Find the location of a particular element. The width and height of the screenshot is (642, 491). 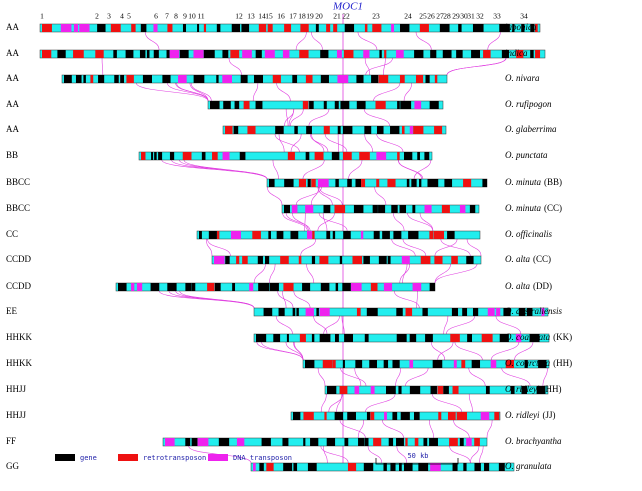

species-label: O. coarctata is located at coordinates (528, 337).